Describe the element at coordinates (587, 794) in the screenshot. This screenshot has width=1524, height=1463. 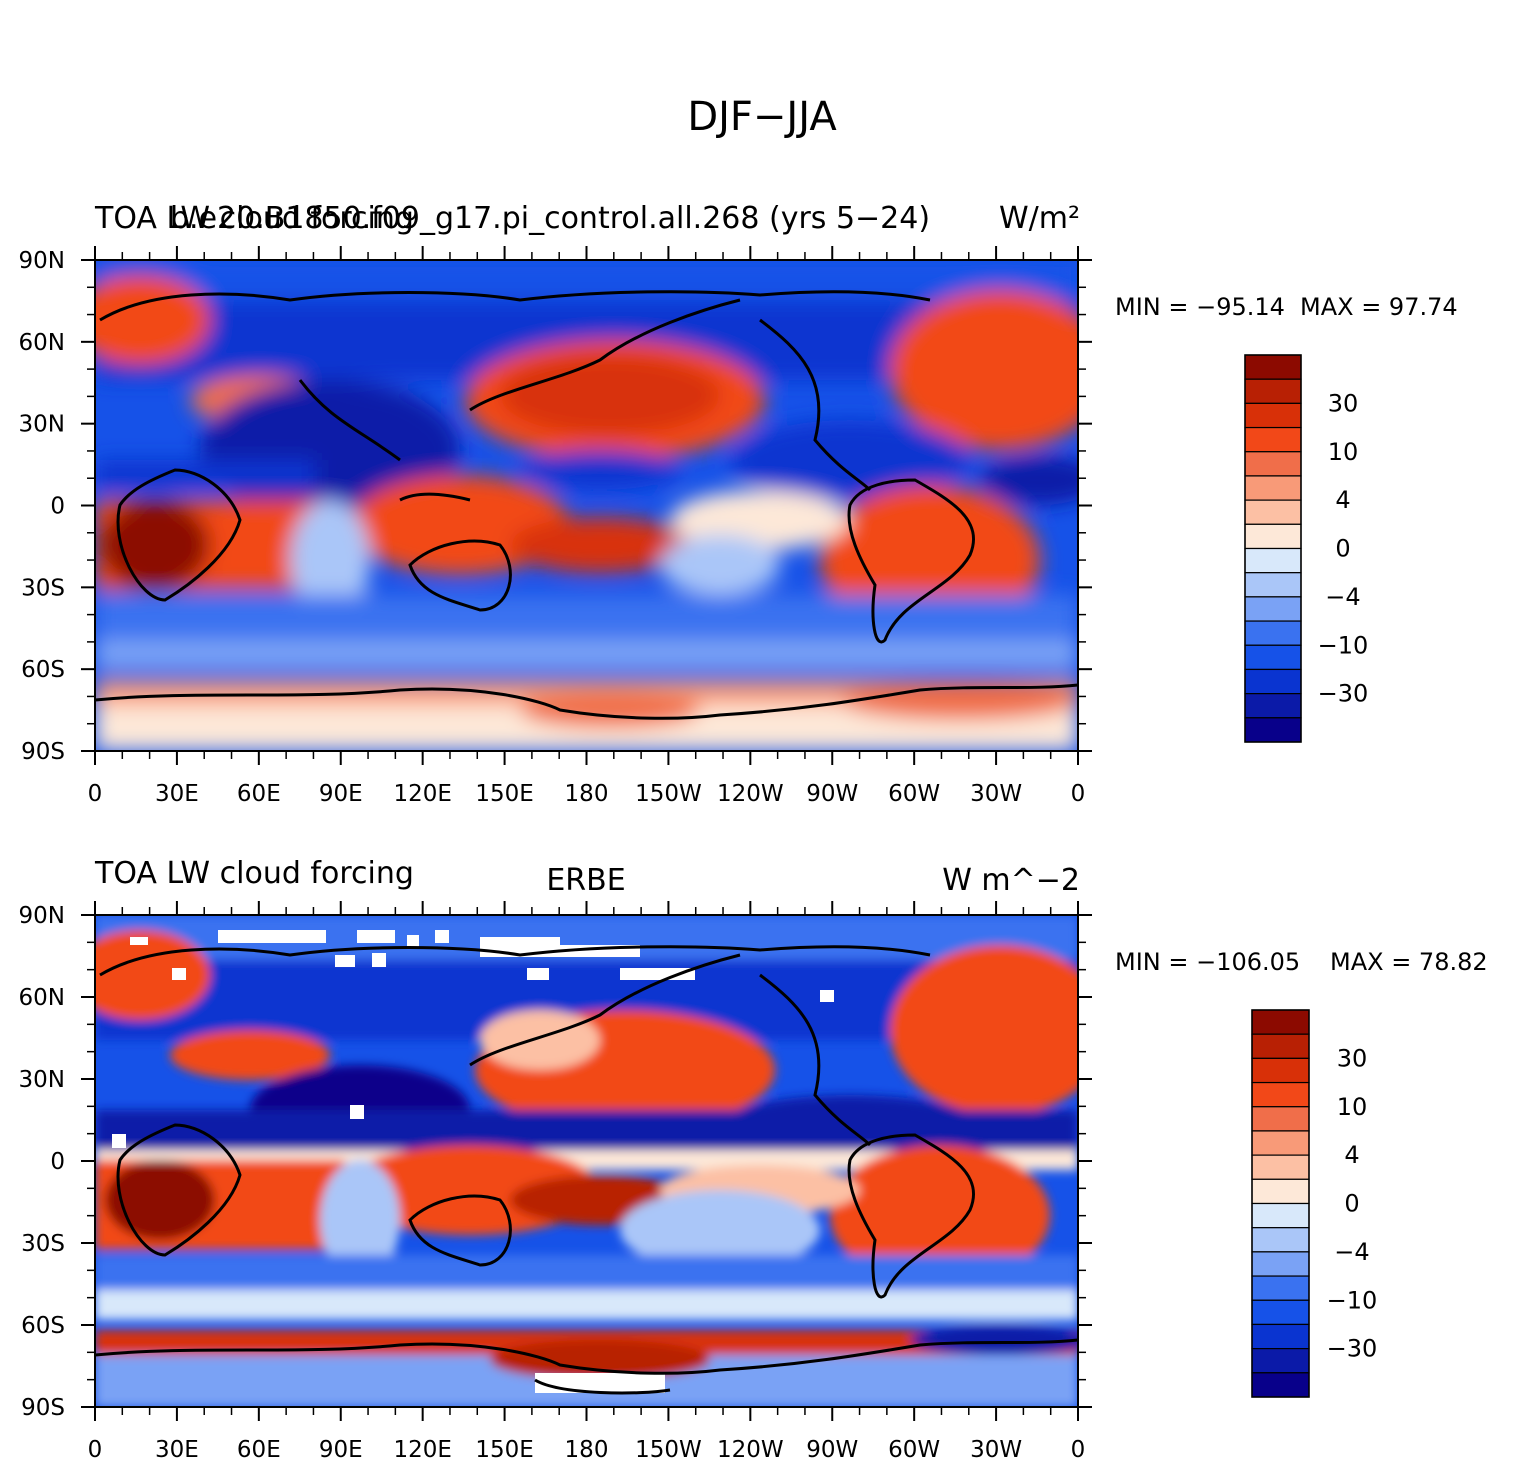
I see `x-tick-label: 180` at that location.